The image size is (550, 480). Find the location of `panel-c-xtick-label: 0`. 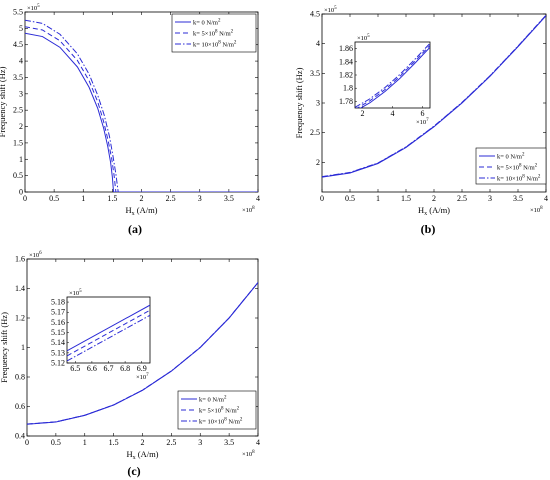

panel-c-xtick-label: 0 is located at coordinates (27, 442).